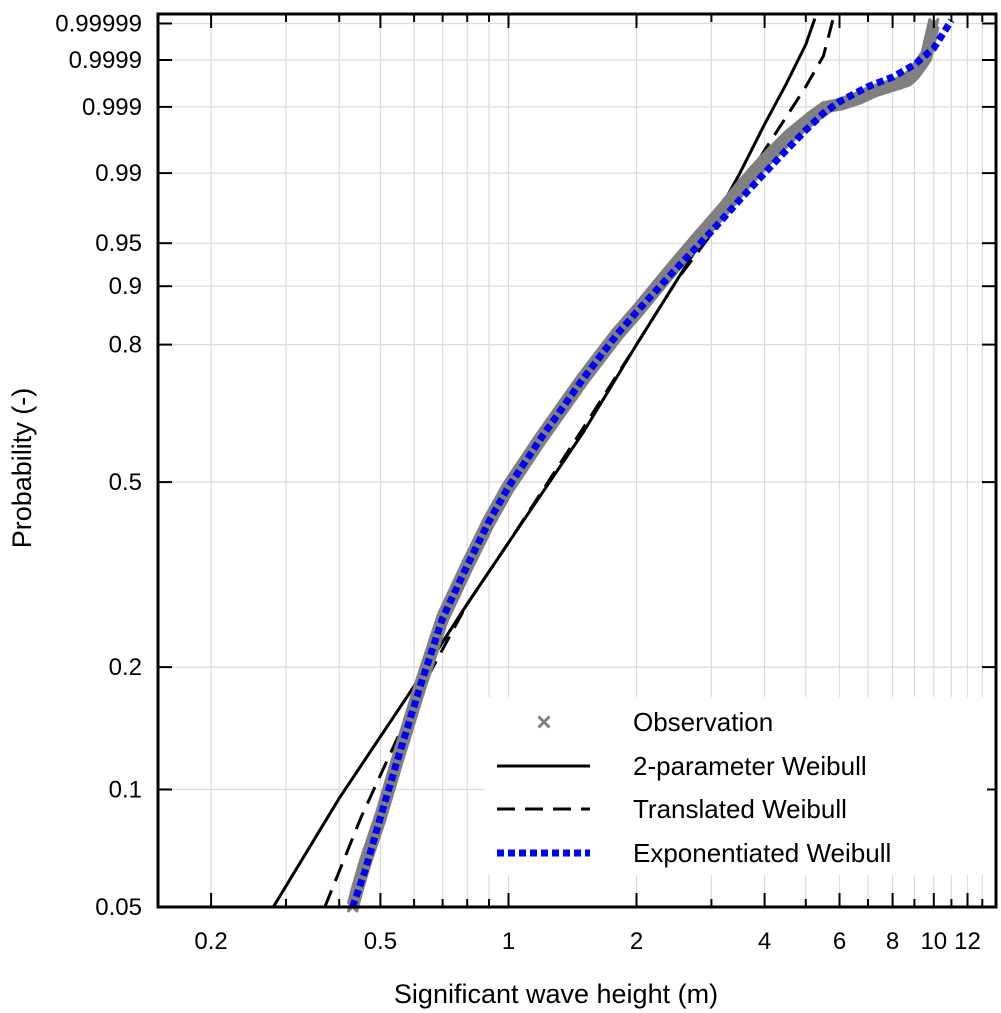  What do you see at coordinates (556, 994) in the screenshot?
I see `x-axis-title: Significant wave height (m)` at bounding box center [556, 994].